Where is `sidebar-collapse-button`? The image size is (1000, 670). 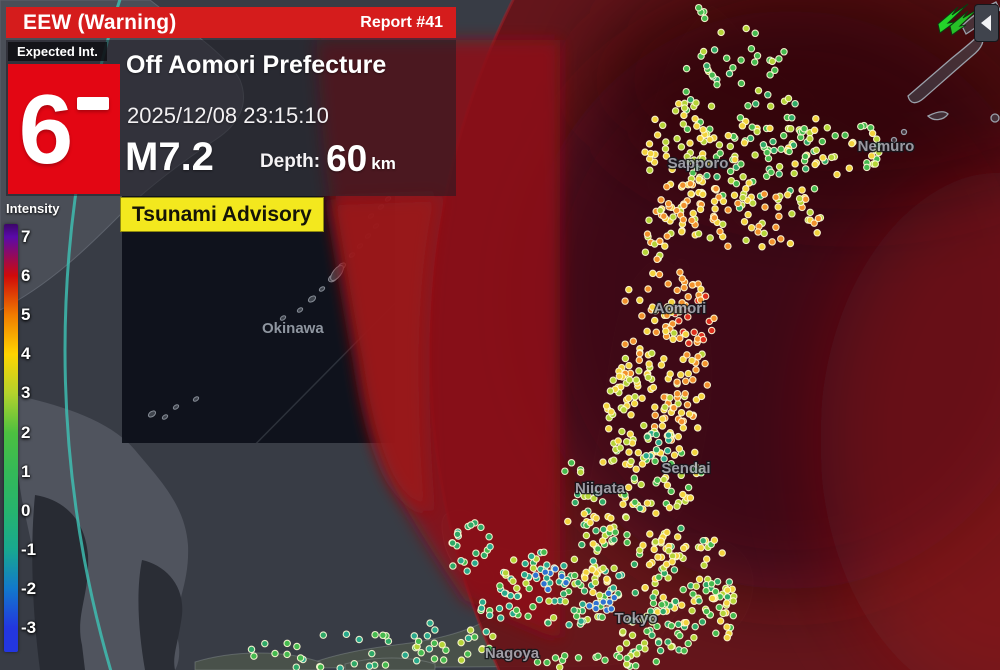 sidebar-collapse-button is located at coordinates (986, 23).